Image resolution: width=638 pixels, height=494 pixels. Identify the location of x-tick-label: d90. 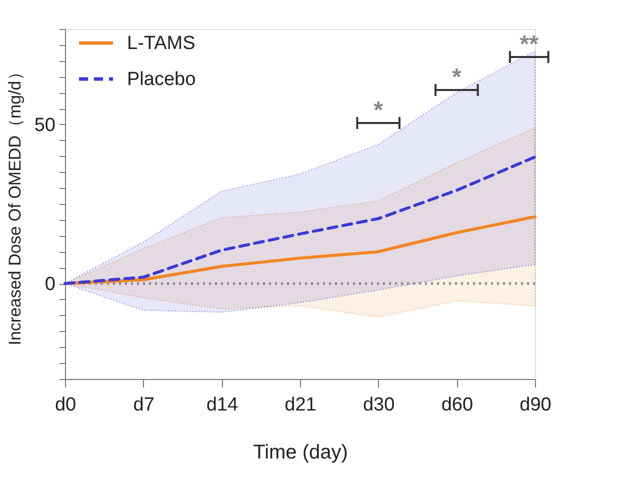
(536, 405).